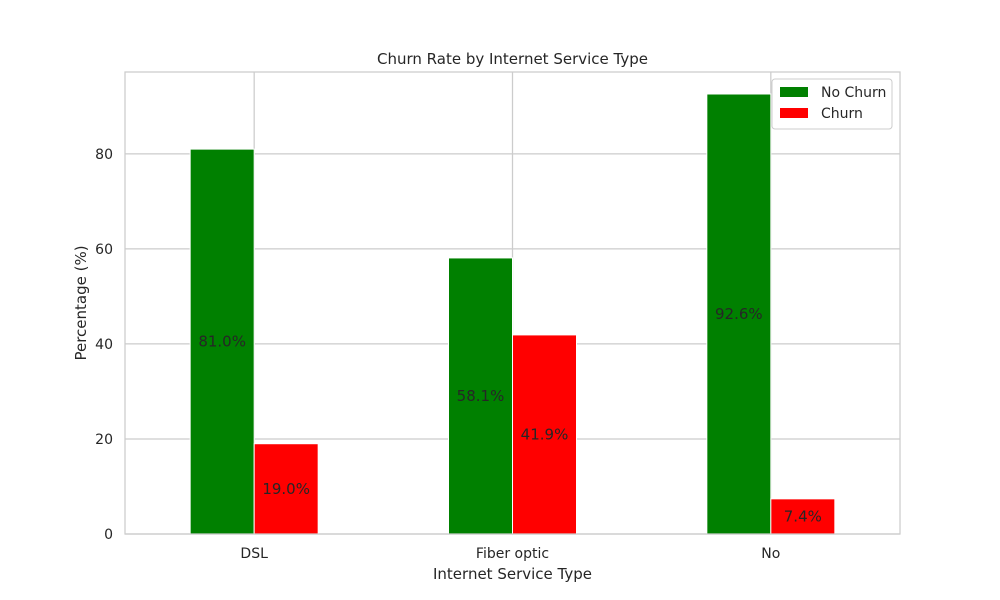 The width and height of the screenshot is (1000, 600). What do you see at coordinates (512, 59) in the screenshot?
I see `chart-title: Churn Rate by Internet Service Type` at bounding box center [512, 59].